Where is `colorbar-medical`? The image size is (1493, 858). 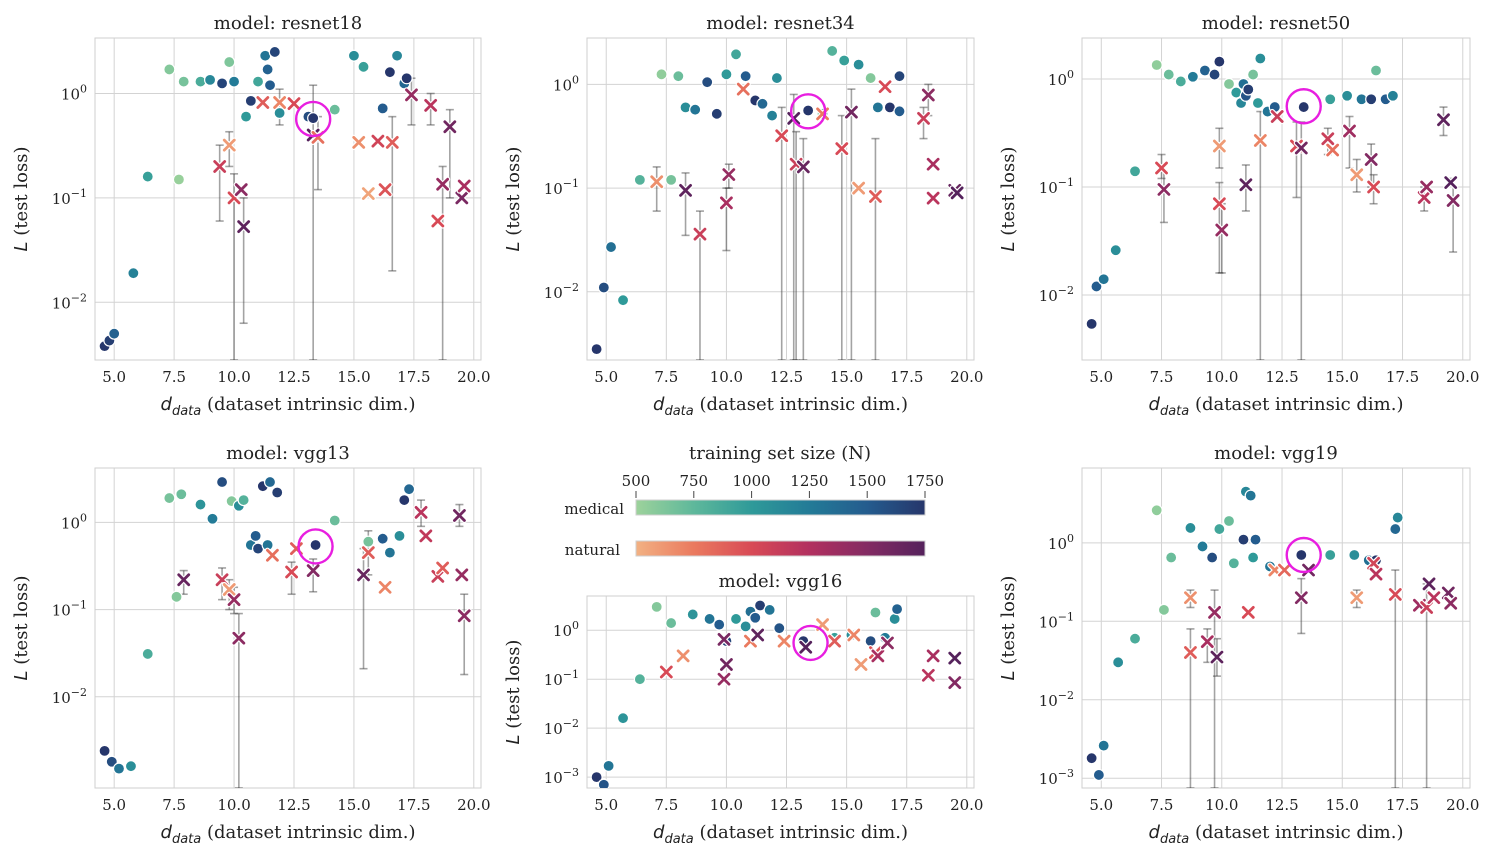 colorbar-medical is located at coordinates (780, 507).